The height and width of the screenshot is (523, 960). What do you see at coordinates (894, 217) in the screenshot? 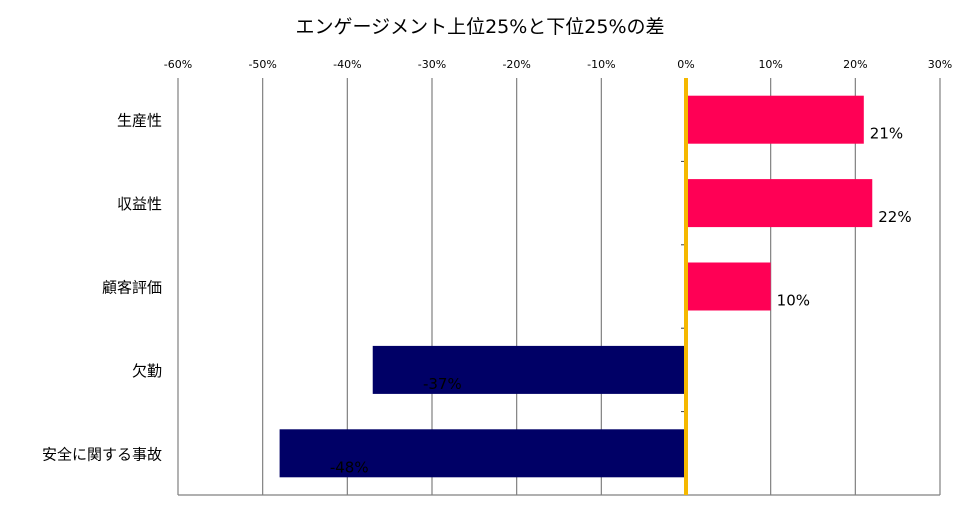
I see `data-label: 22%` at bounding box center [894, 217].